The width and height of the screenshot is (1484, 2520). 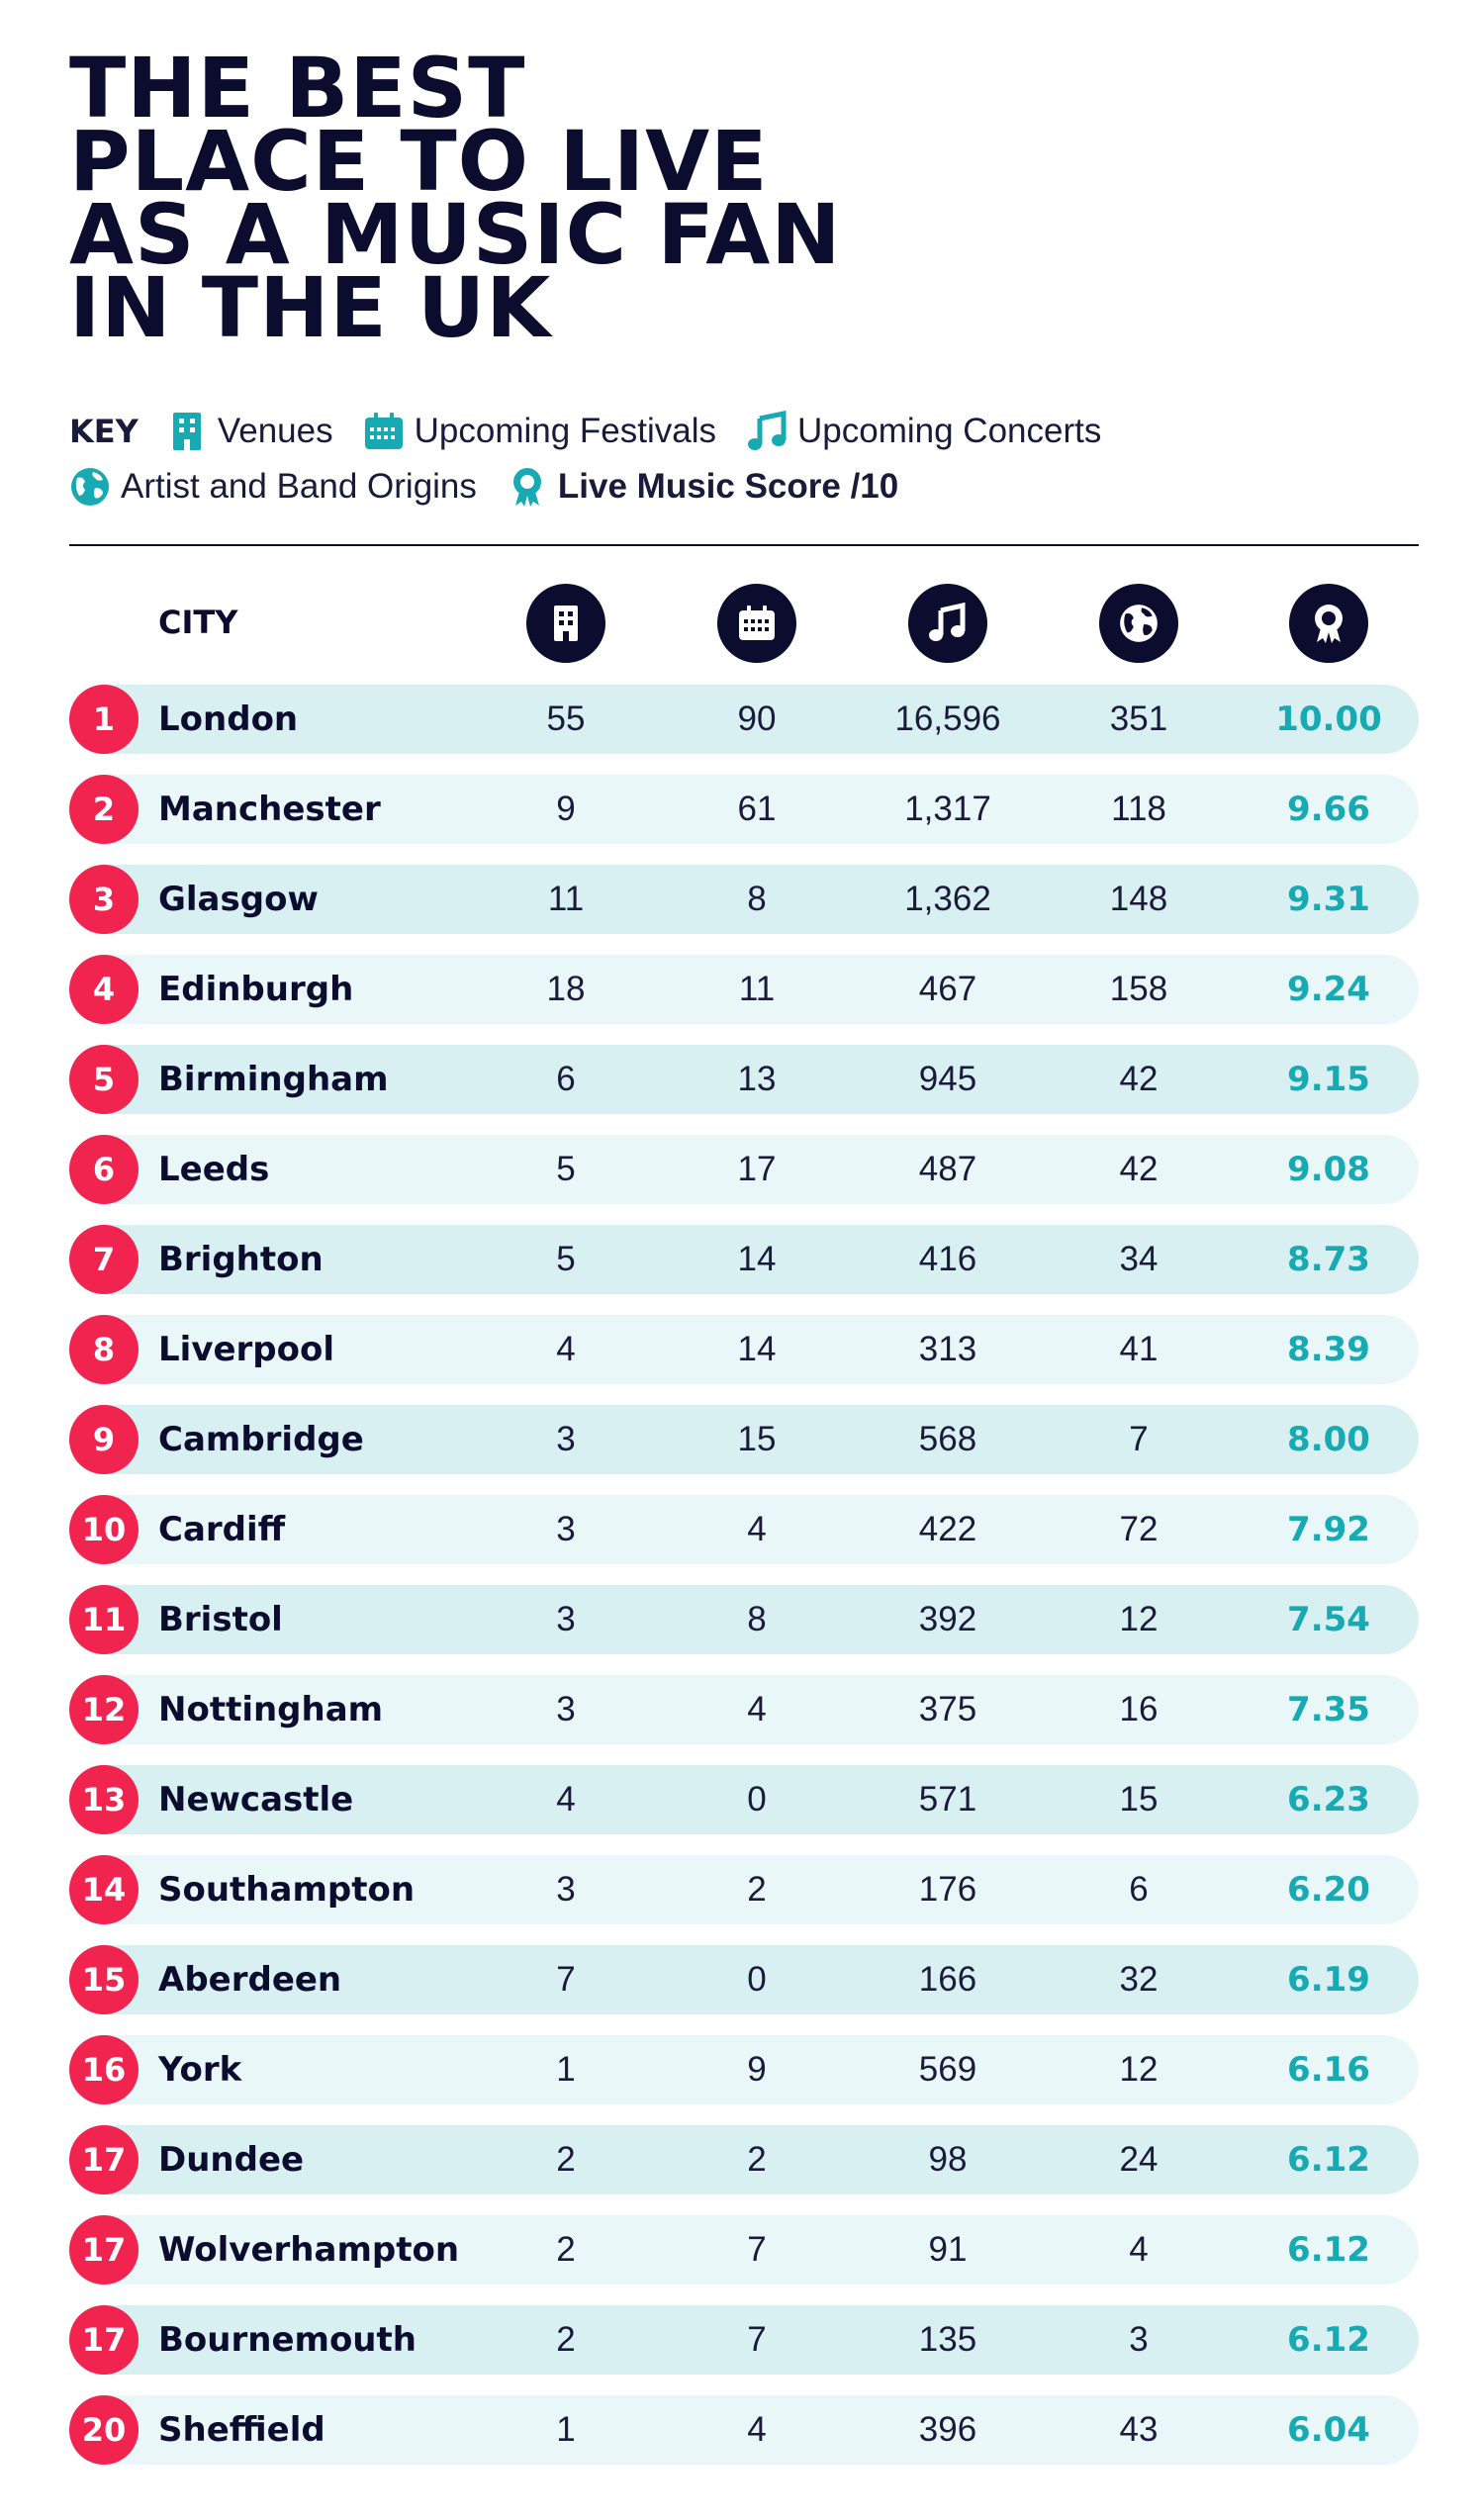 I want to click on table-row: 17 Bournemouth 2 7 135 3 6.12, so click(x=744, y=2340).